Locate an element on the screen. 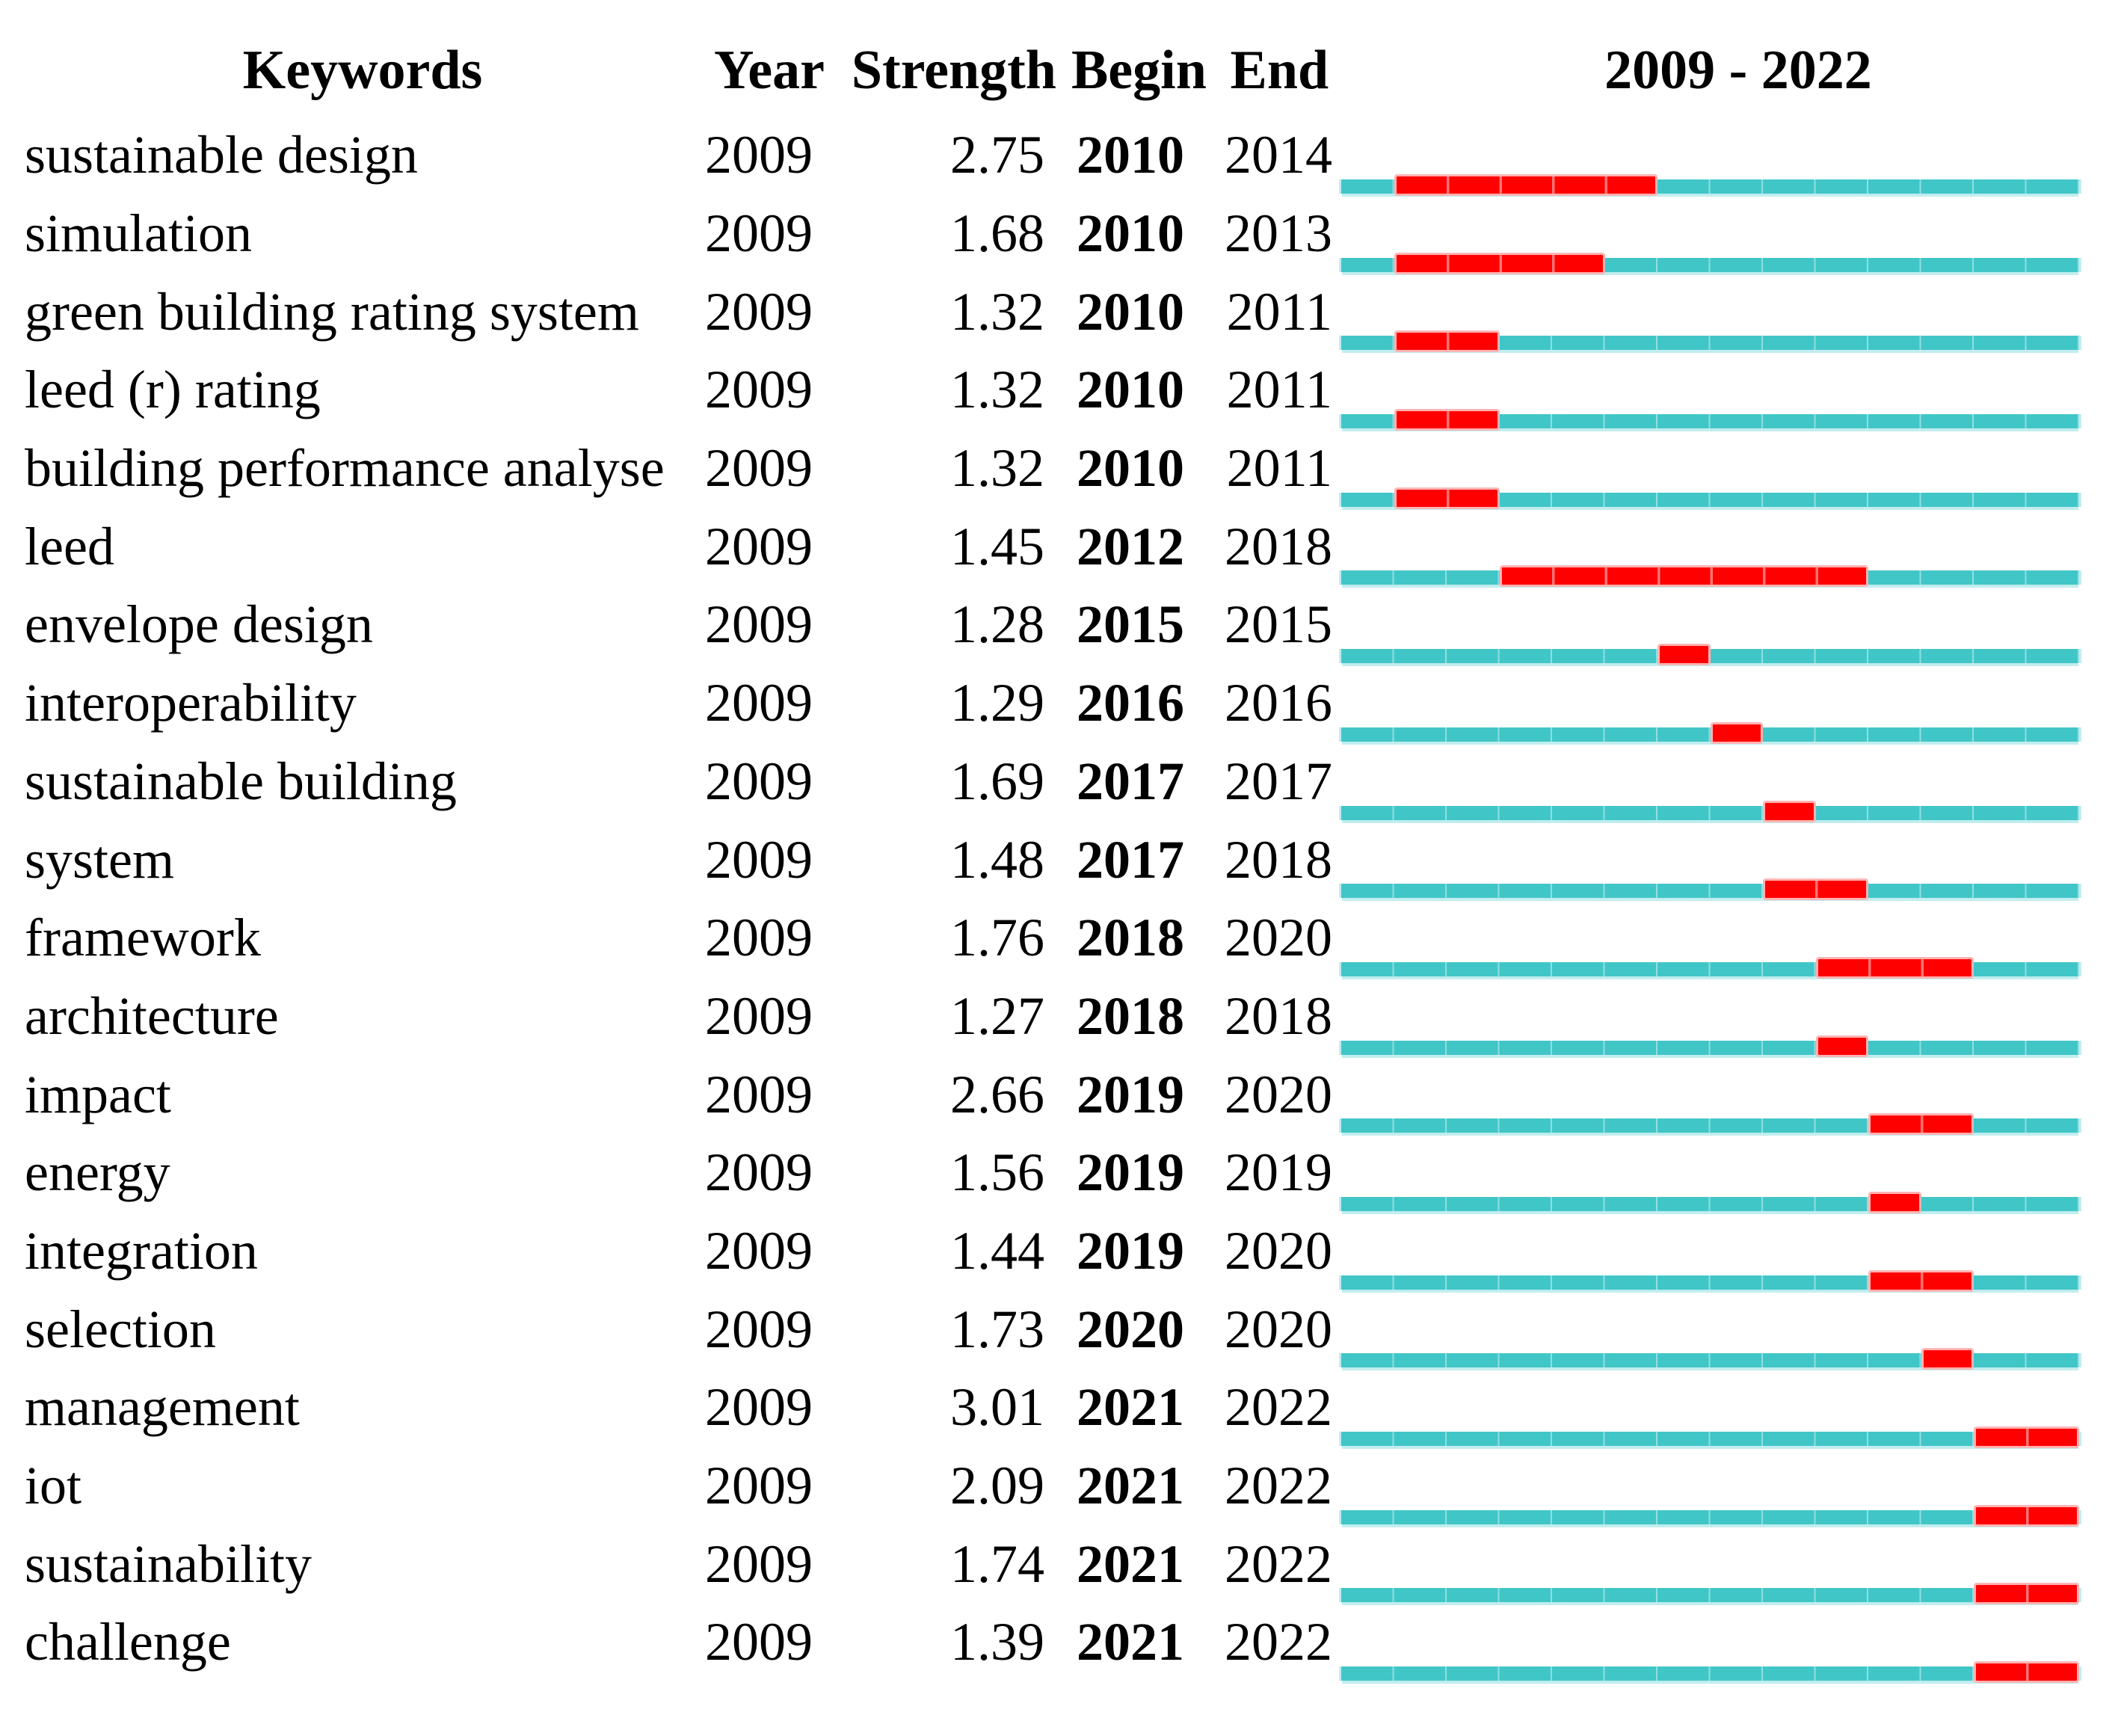 This screenshot has height=1736, width=2124. table-row: challenge 2009 1.39 2021 2022 is located at coordinates (1062, 1643).